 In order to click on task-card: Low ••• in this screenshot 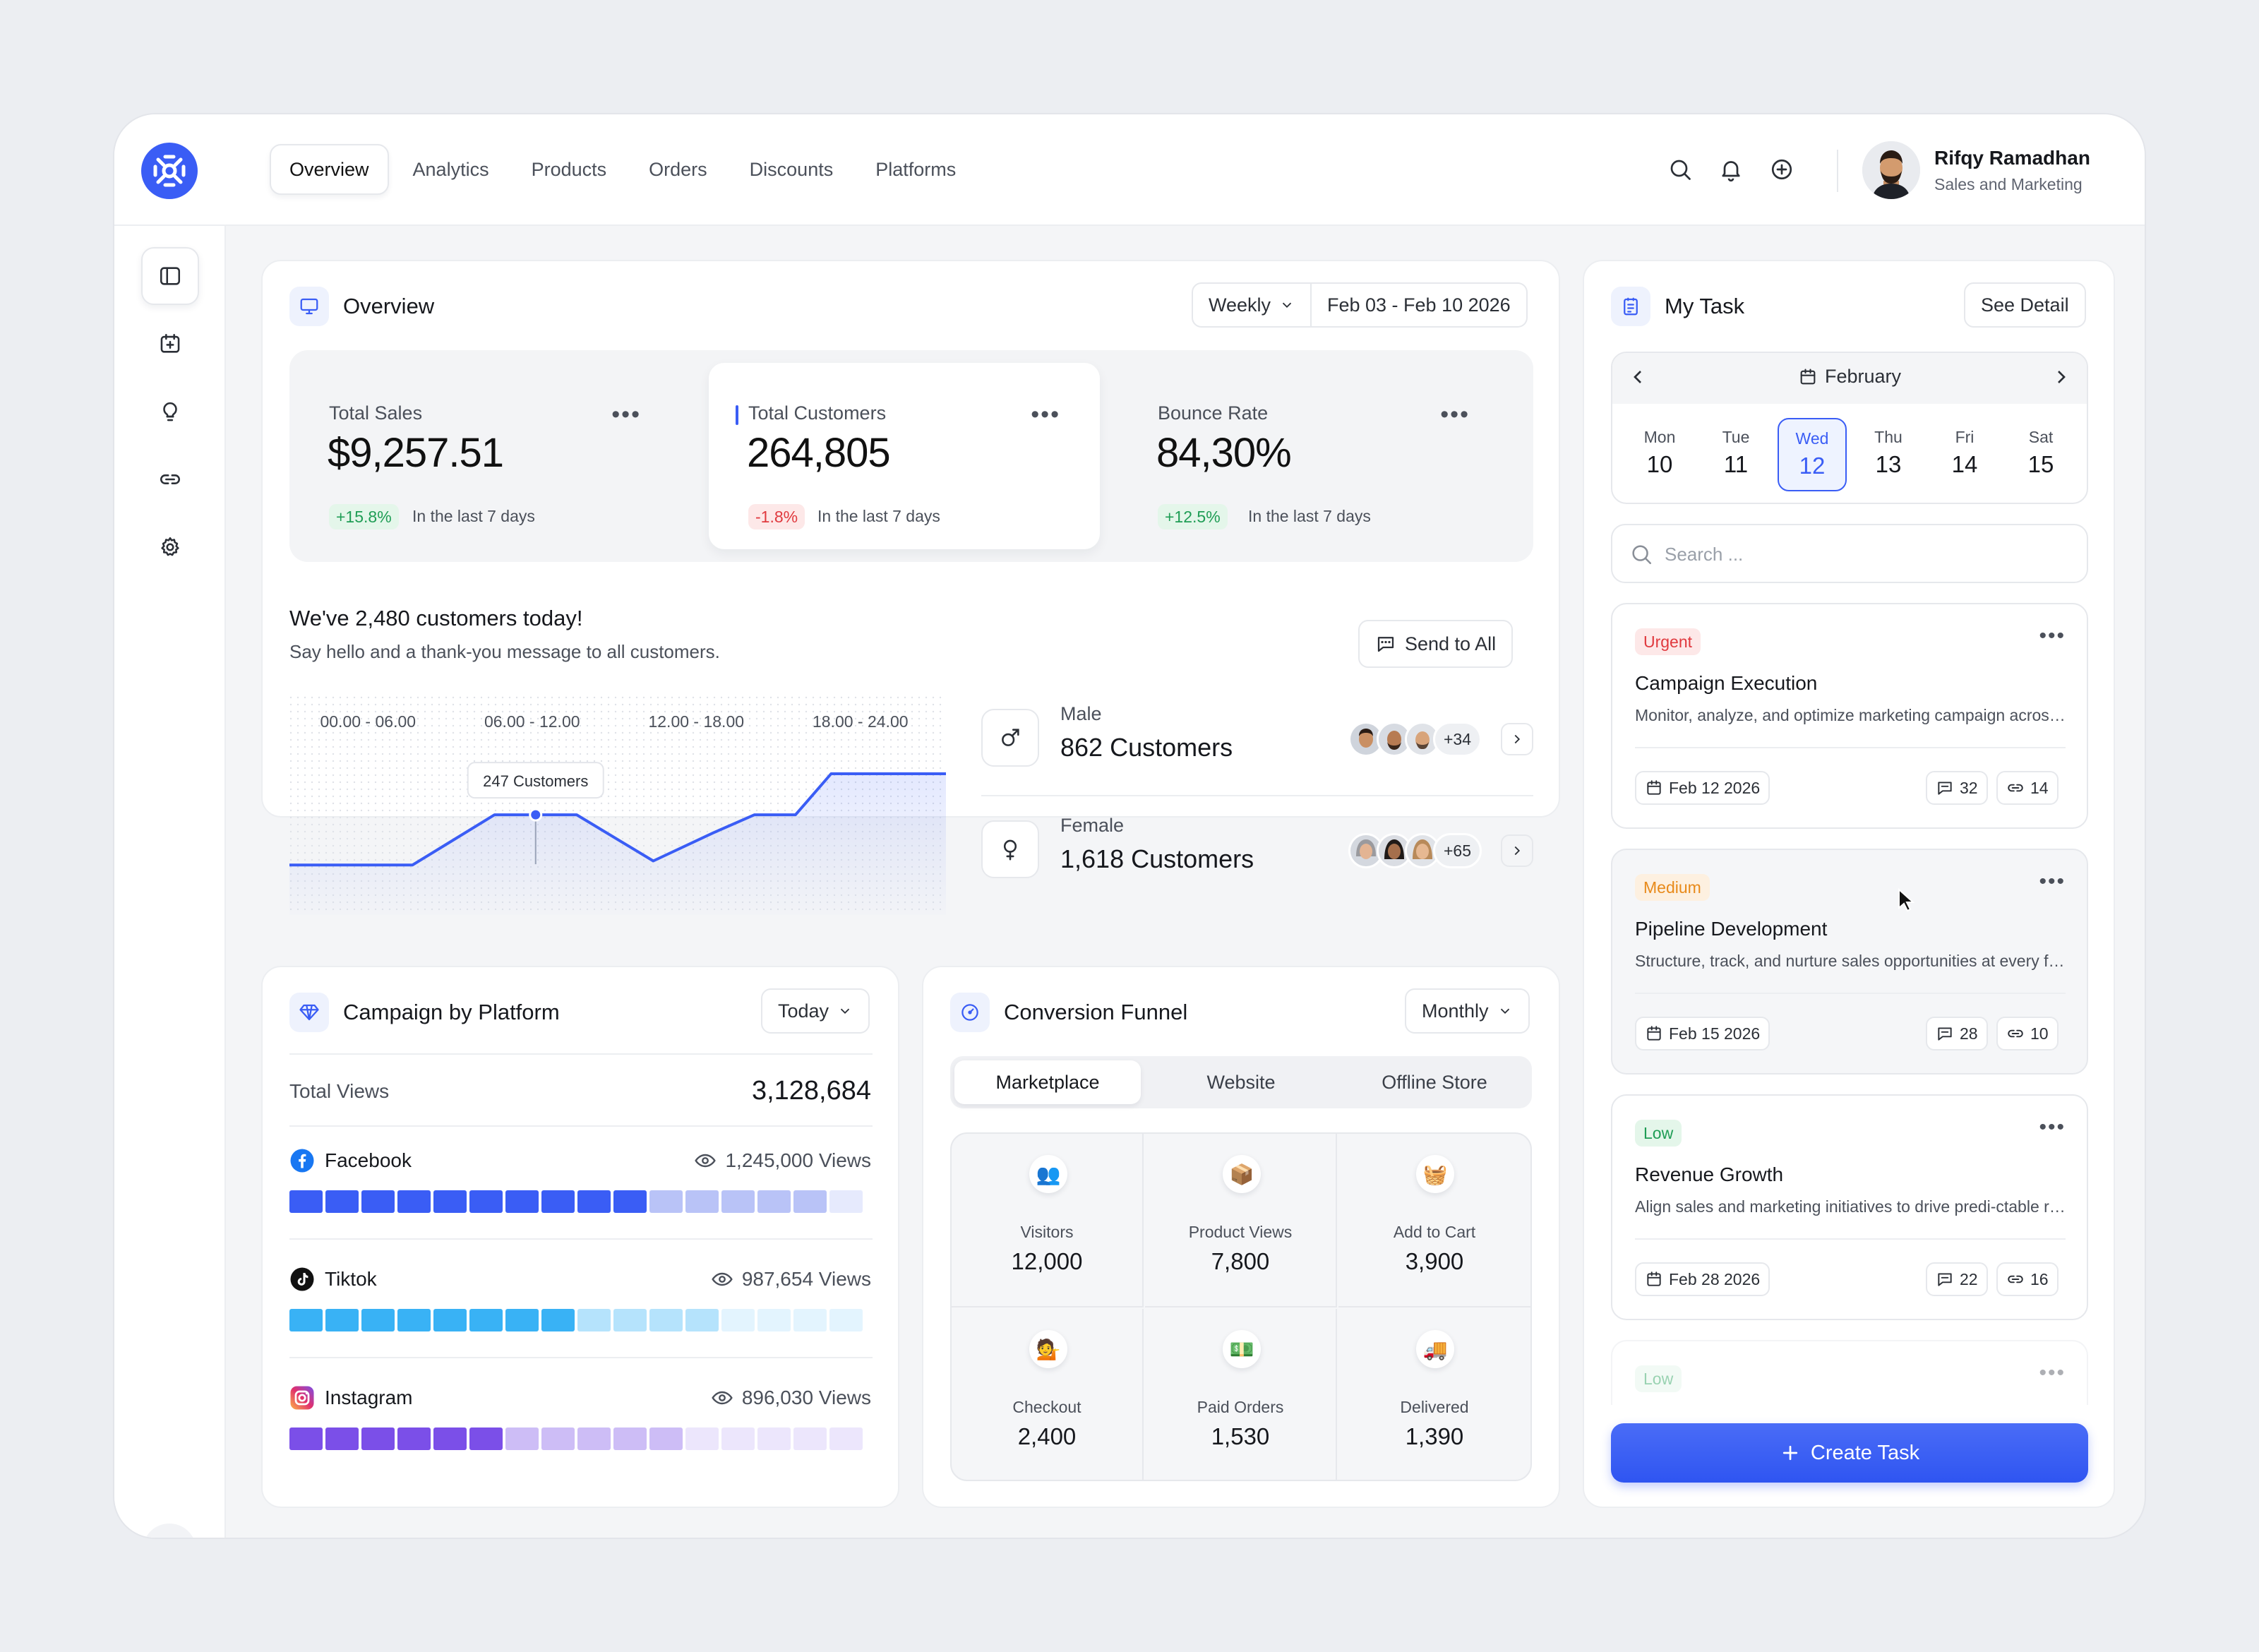, I will do `click(1849, 1372)`.